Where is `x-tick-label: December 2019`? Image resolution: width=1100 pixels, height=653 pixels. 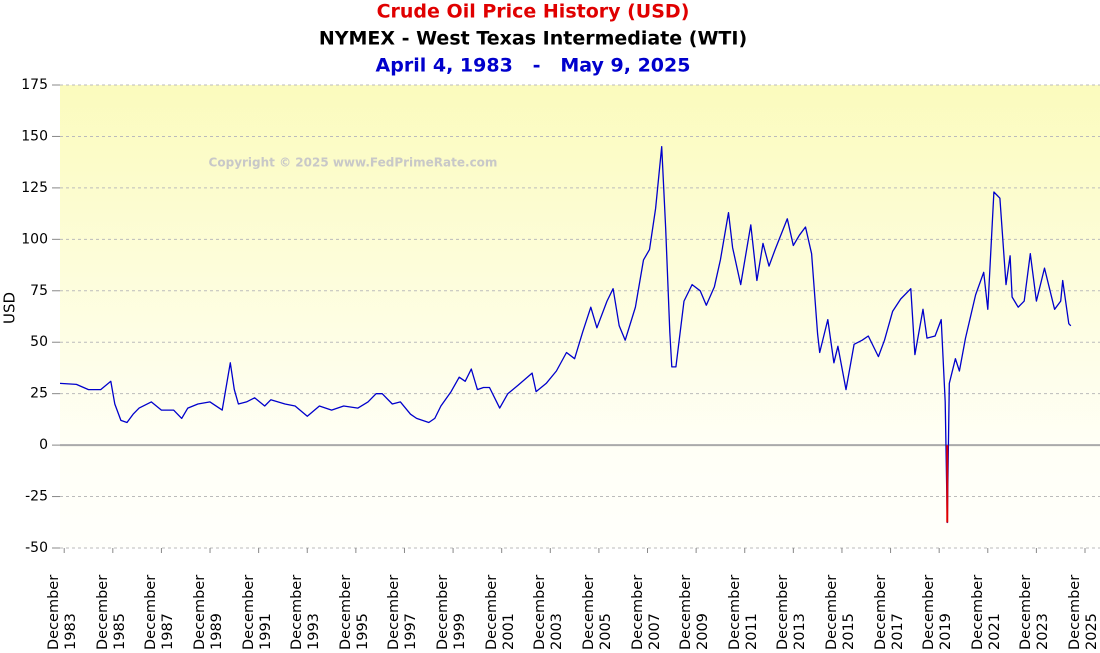
x-tick-label: December 2019 is located at coordinates (938, 612).